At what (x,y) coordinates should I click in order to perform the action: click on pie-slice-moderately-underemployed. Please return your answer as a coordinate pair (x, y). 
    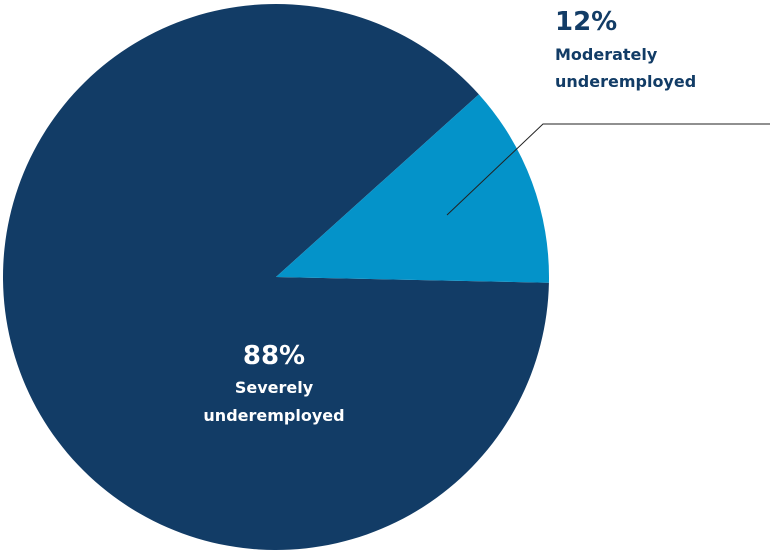
    Looking at the image, I should click on (412, 188).